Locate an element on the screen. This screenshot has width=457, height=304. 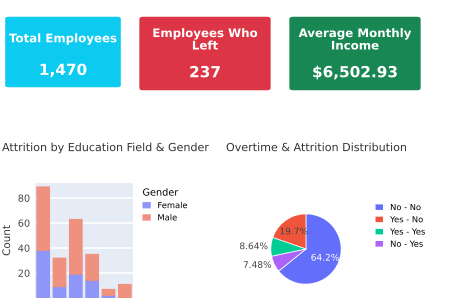
legend-label: No - No is located at coordinates (405, 207).